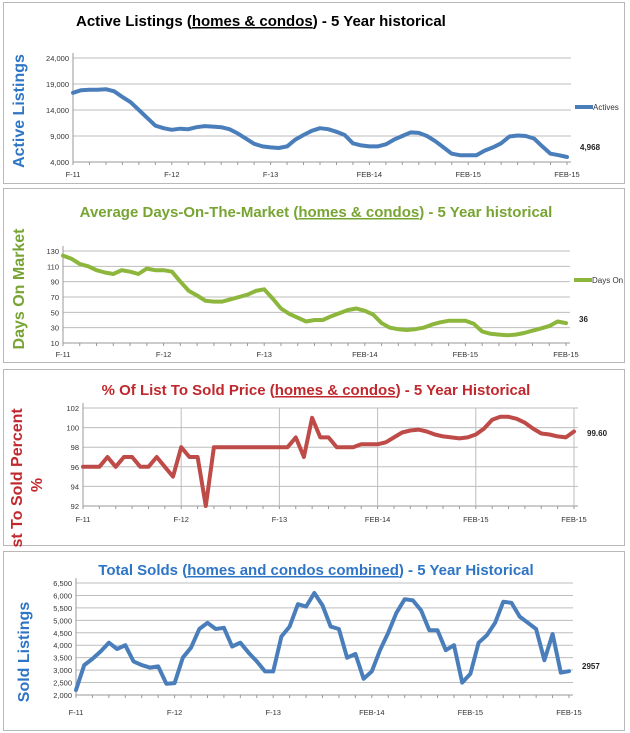 This screenshot has width=630, height=733. What do you see at coordinates (19, 289) in the screenshot?
I see `y-axis-label: Days On Market` at bounding box center [19, 289].